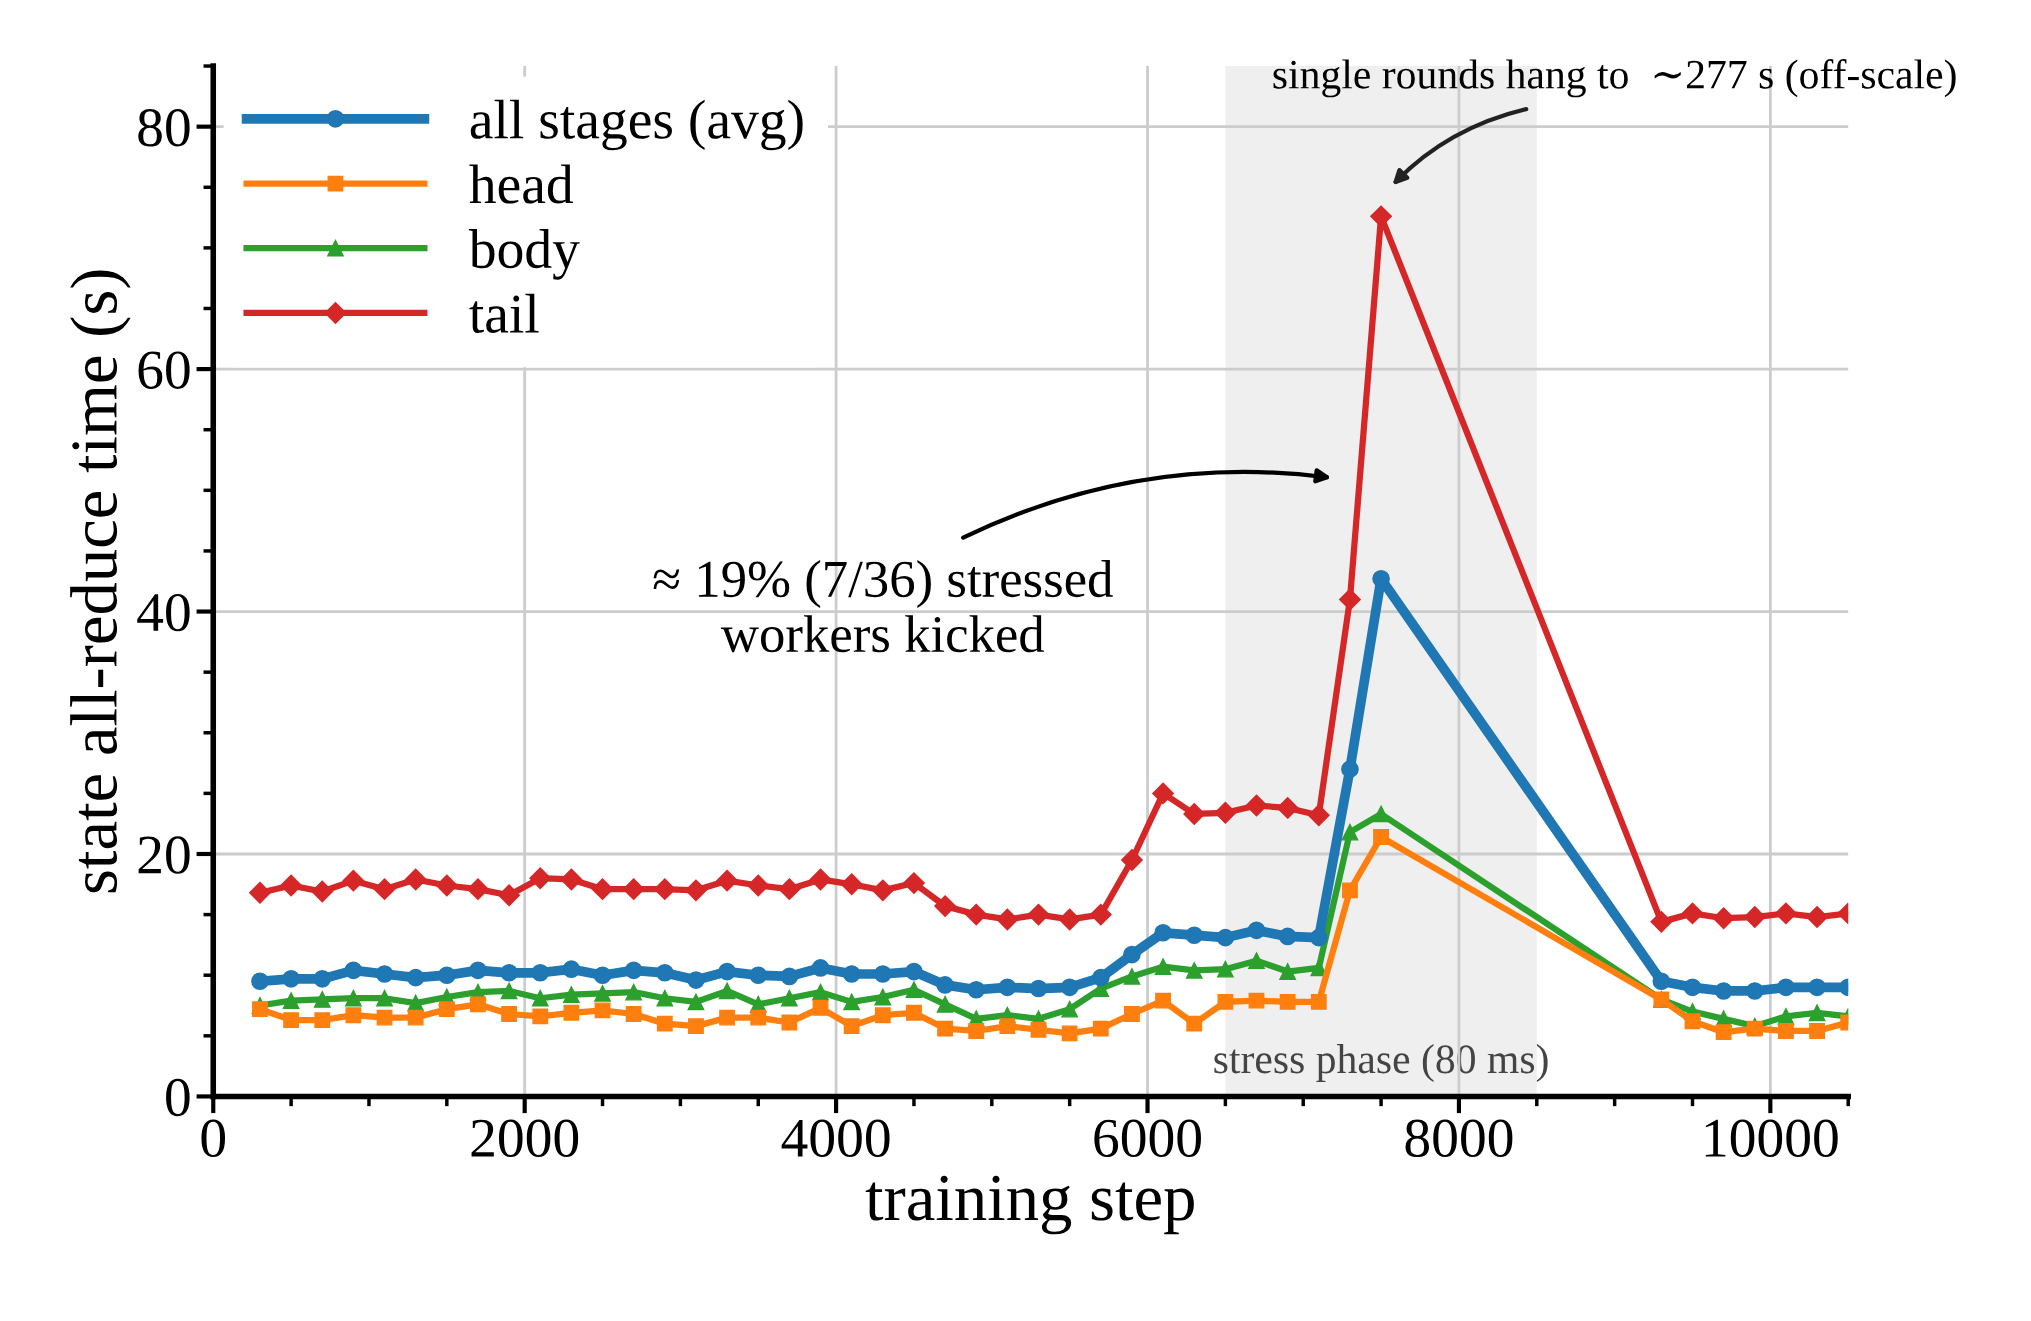  I want to click on x-tick-label: 8000, so click(1459, 1138).